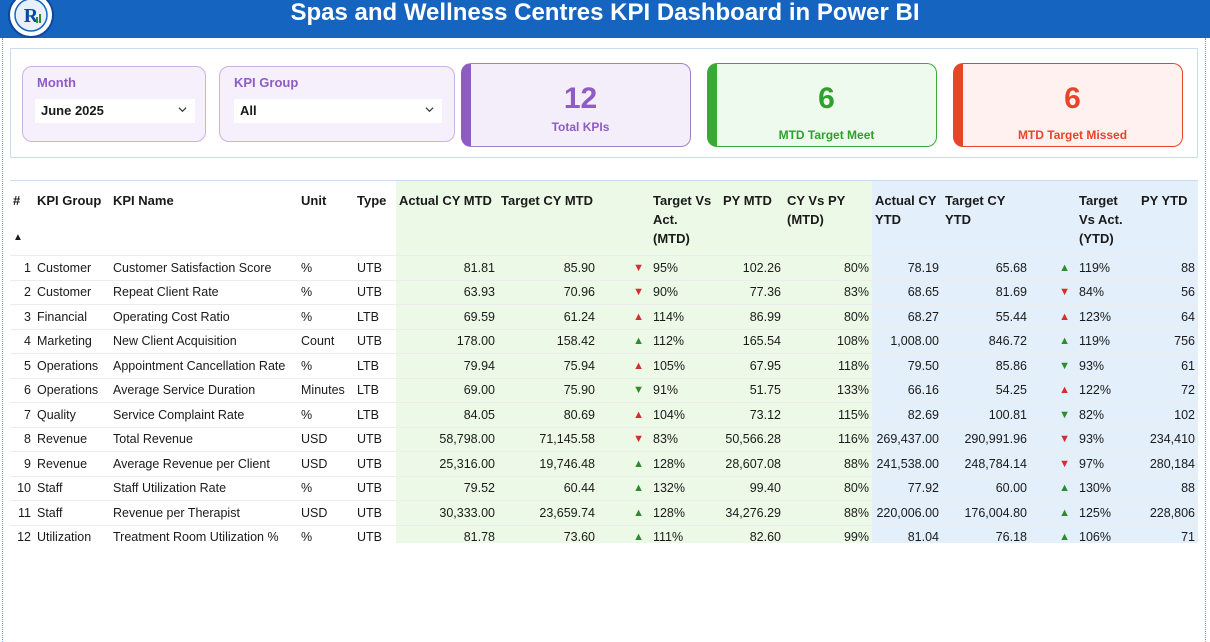  What do you see at coordinates (69, 200) in the screenshot?
I see `col-header-kpi-group: KPI Group` at bounding box center [69, 200].